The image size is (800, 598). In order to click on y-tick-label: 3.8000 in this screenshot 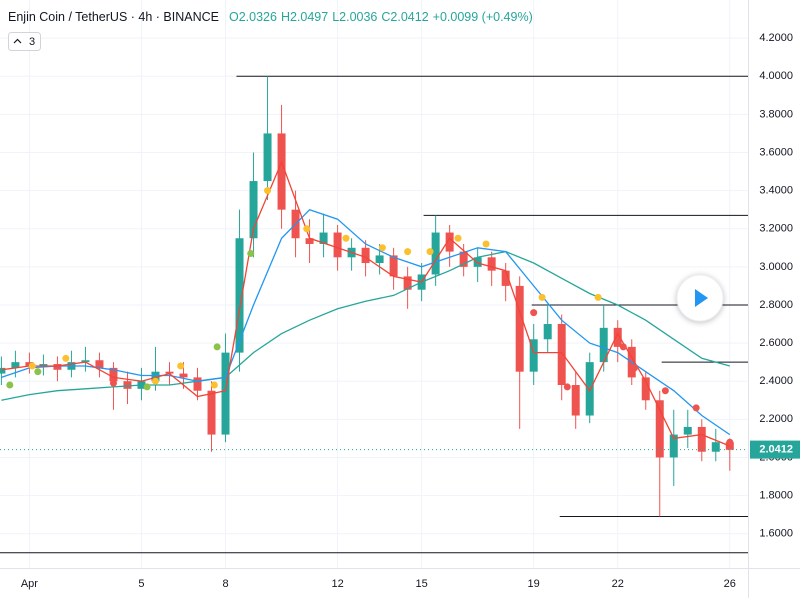, I will do `click(776, 114)`.